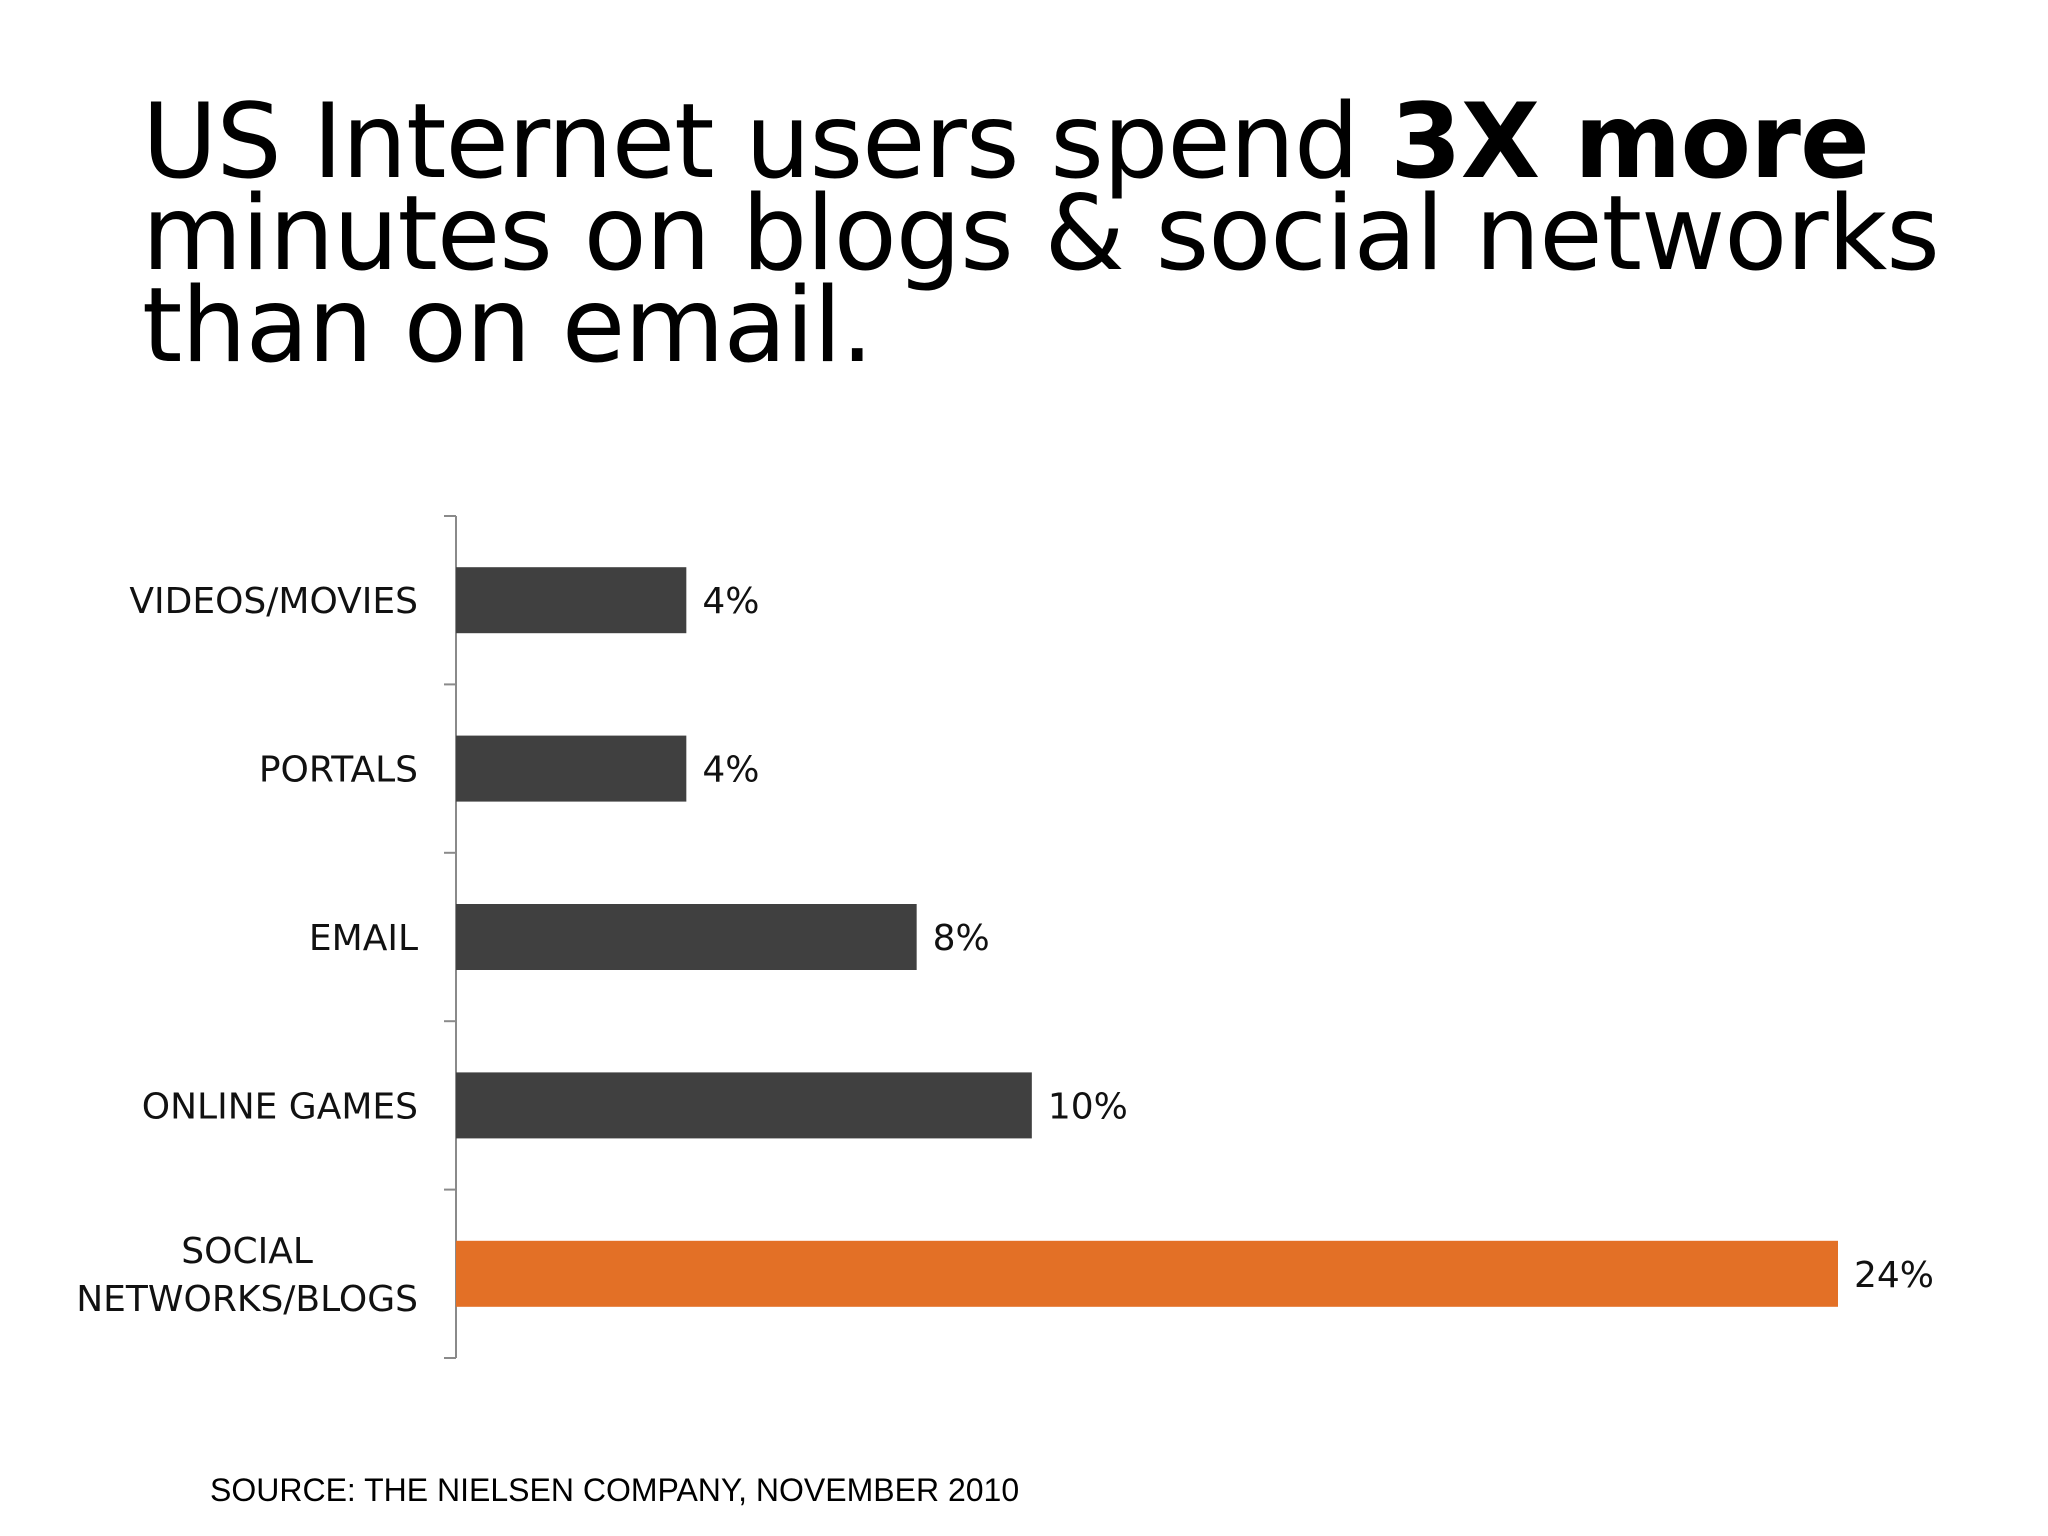 The width and height of the screenshot is (2048, 1536). What do you see at coordinates (247, 1299) in the screenshot?
I see `category-label-line: NETWORKS/BLOGS` at bounding box center [247, 1299].